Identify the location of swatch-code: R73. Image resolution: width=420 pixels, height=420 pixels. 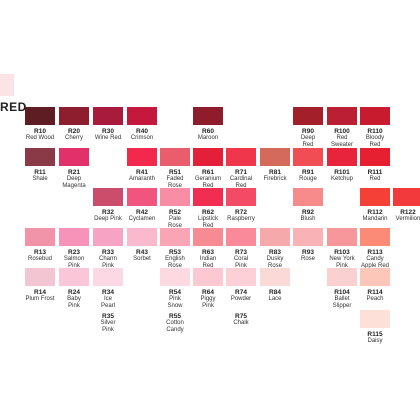
(241, 252).